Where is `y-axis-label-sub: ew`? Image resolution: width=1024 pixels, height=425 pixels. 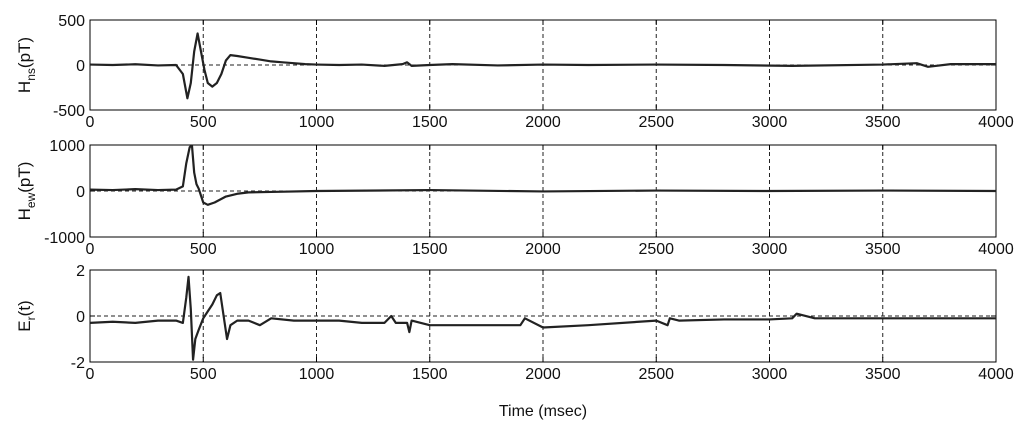
y-axis-label-sub: ew is located at coordinates (31, 200).